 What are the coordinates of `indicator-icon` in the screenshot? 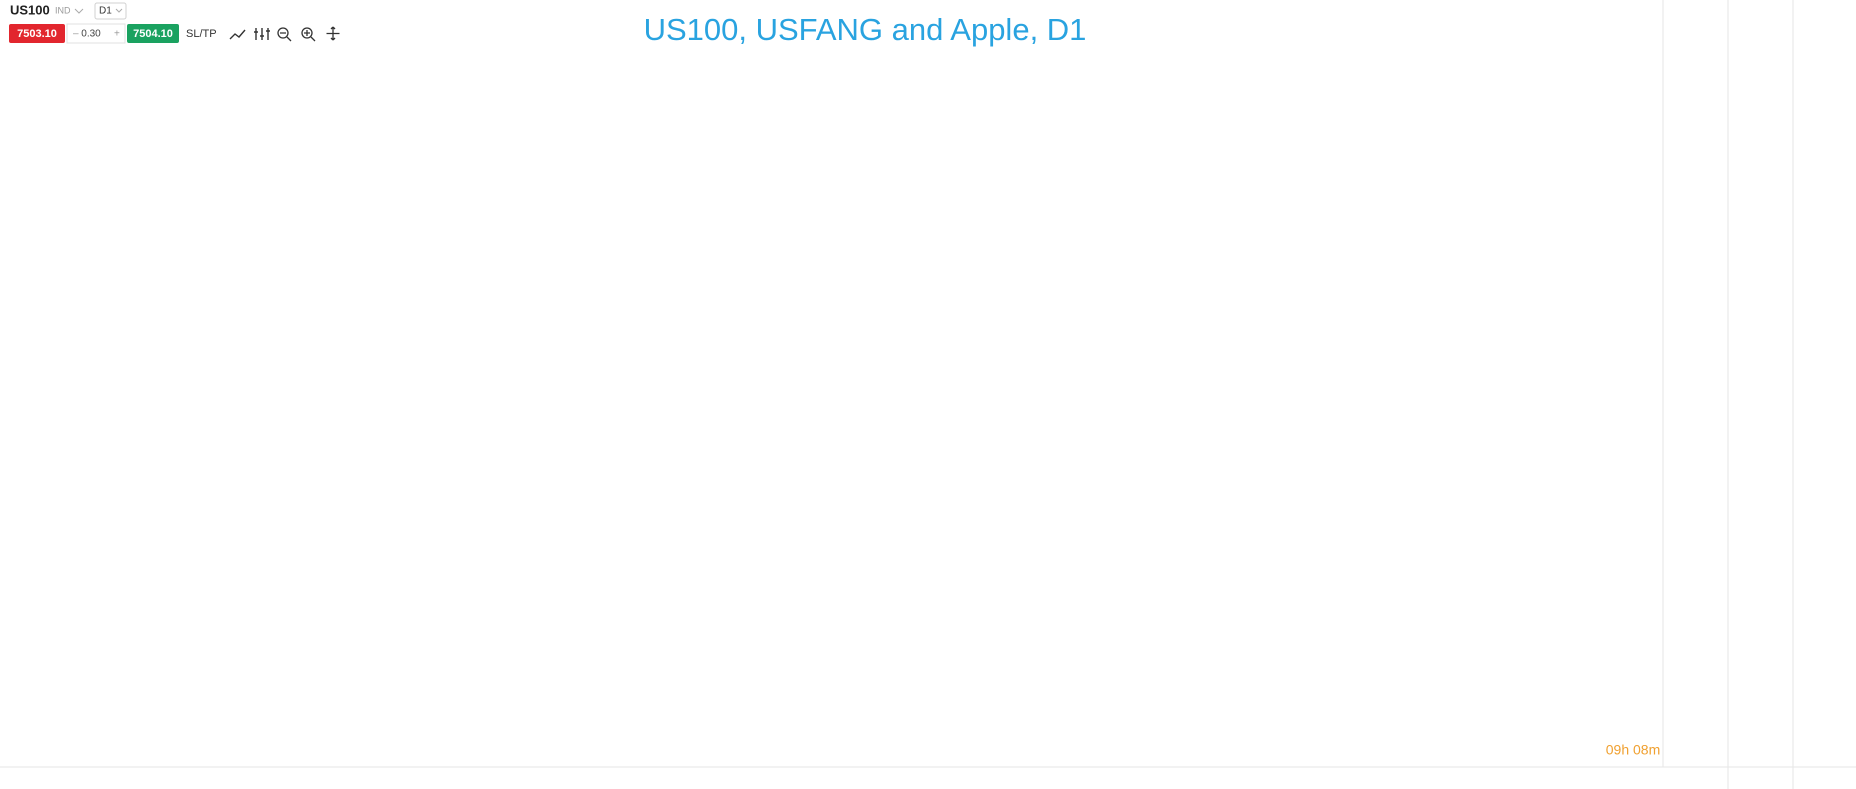 It's located at (237, 34).